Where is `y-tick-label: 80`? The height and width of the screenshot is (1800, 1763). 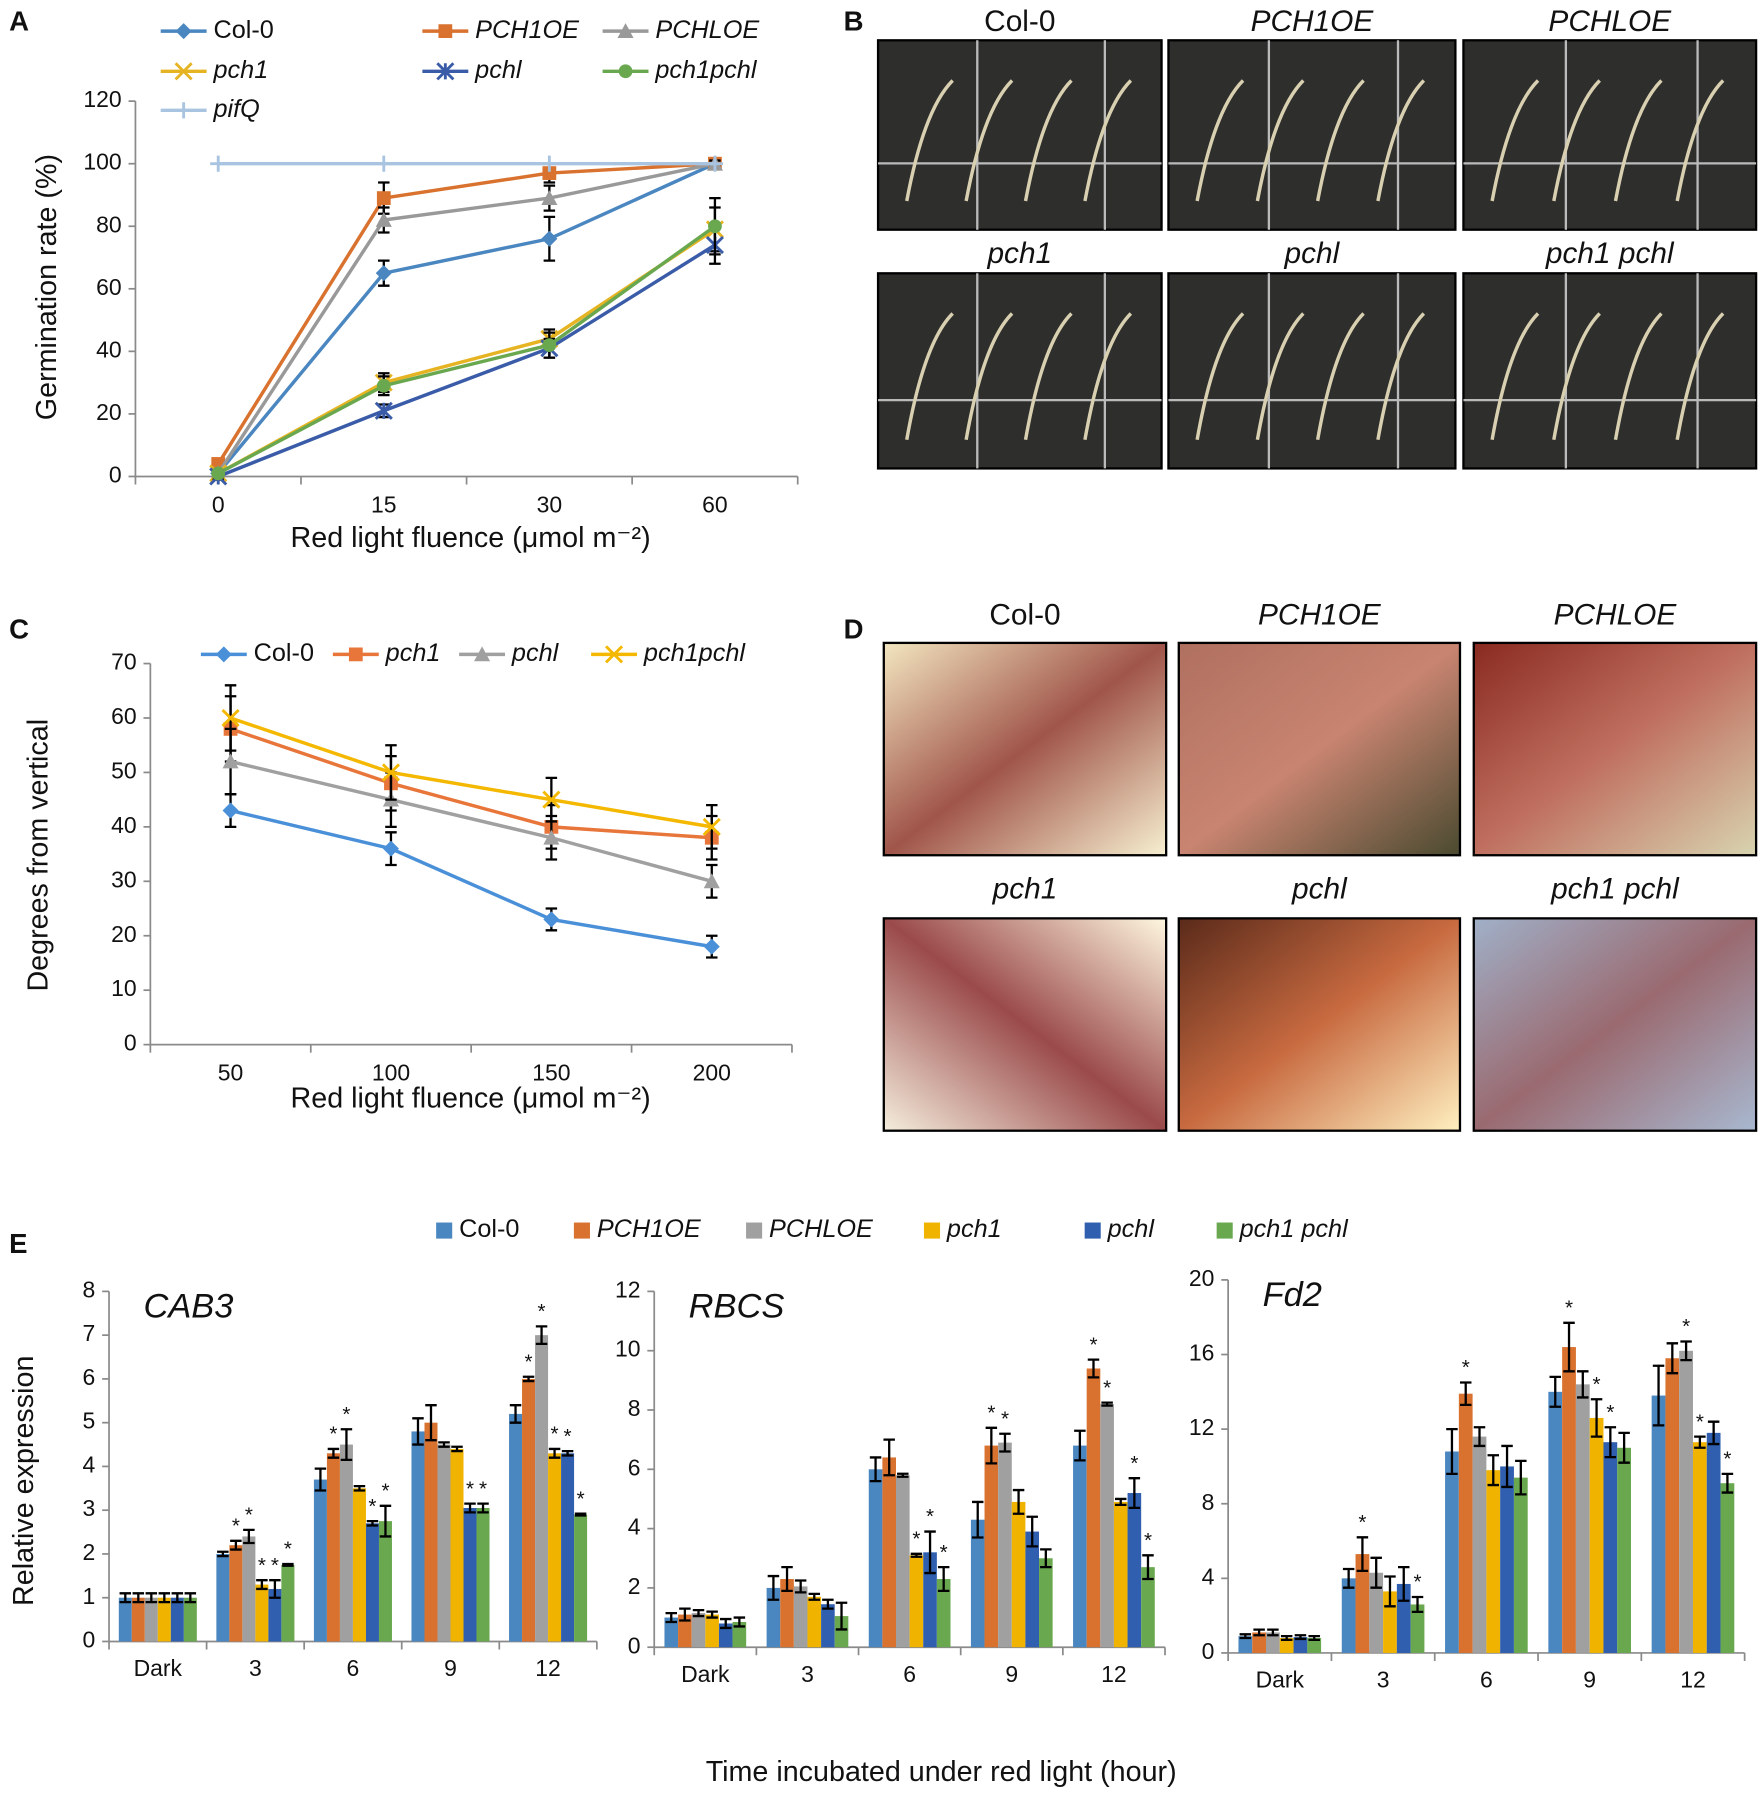
y-tick-label: 80 is located at coordinates (109, 224).